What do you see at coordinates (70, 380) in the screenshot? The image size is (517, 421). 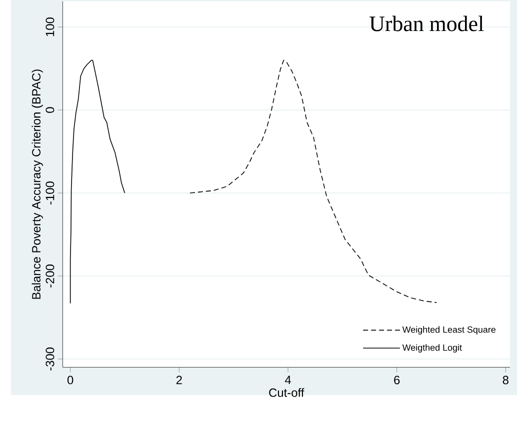 I see `x-tick-label: 0` at bounding box center [70, 380].